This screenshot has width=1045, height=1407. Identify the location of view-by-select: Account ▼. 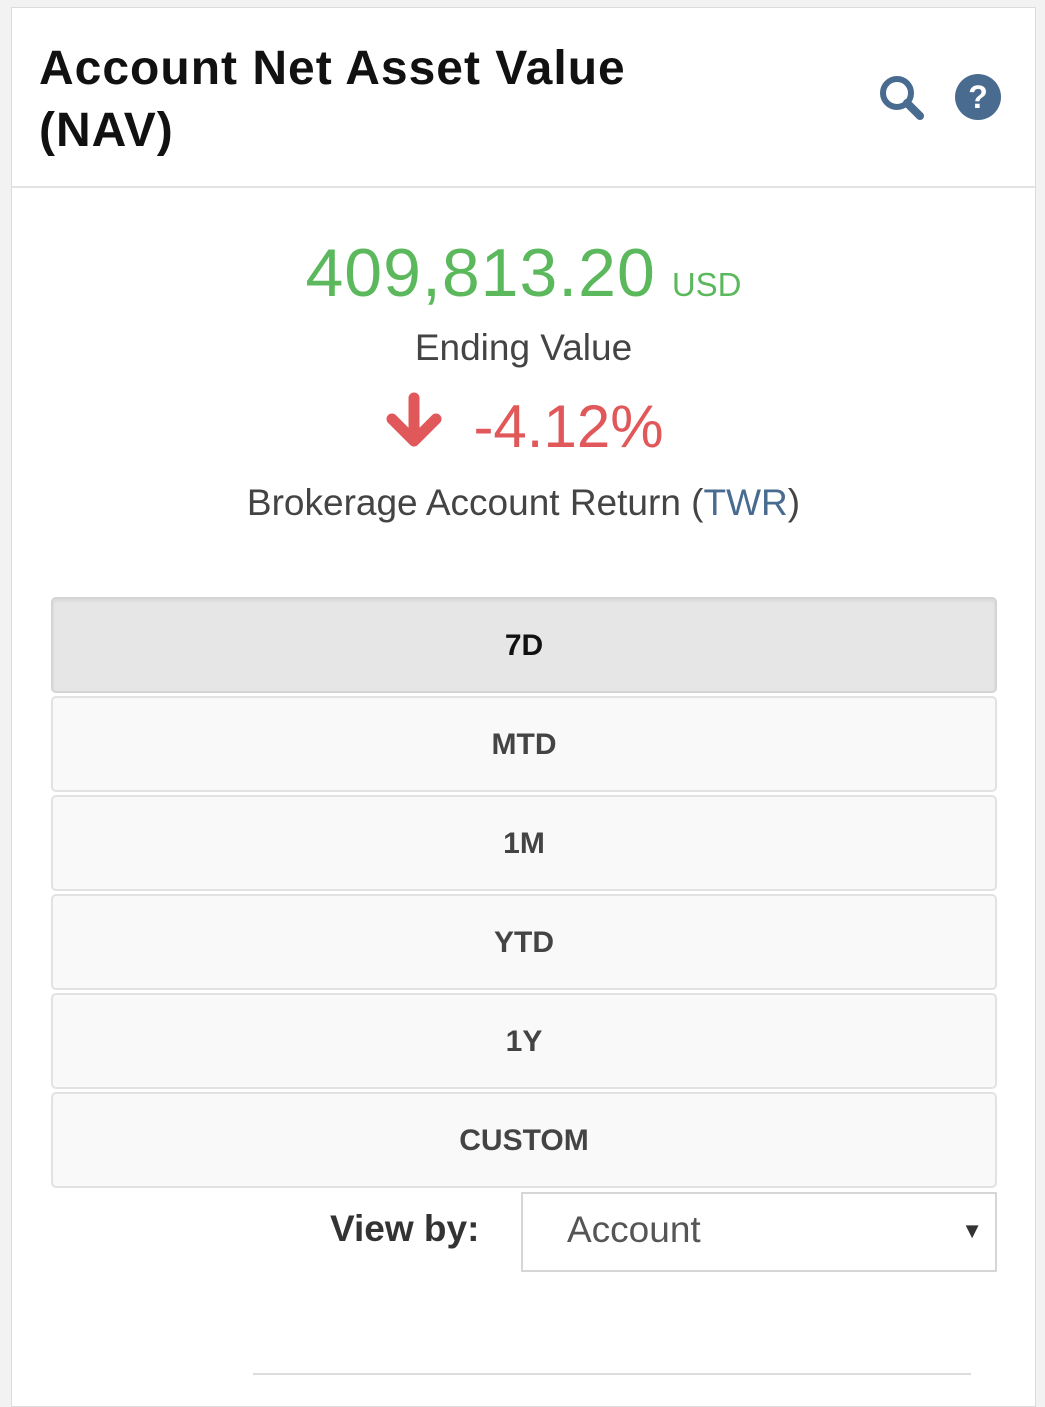
(759, 1232).